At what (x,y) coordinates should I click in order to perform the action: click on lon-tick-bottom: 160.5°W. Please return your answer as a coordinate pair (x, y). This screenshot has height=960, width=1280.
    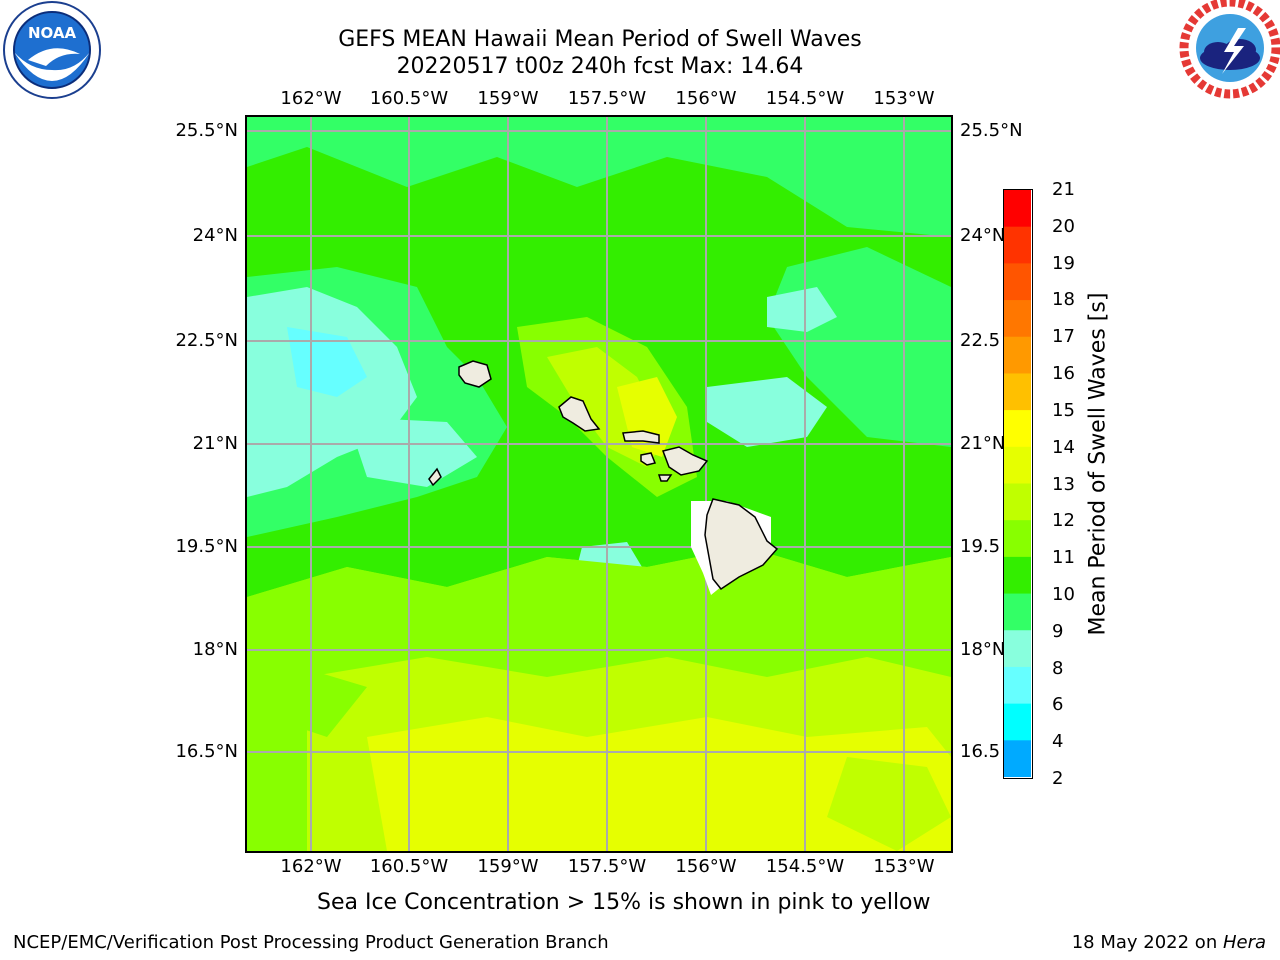
    Looking at the image, I should click on (409, 866).